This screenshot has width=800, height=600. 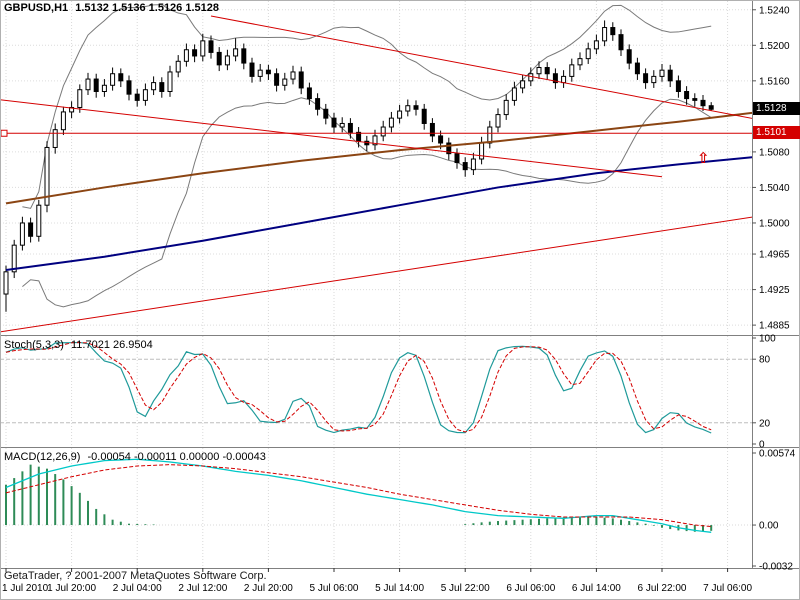 What do you see at coordinates (774, 188) in the screenshot?
I see `svg-text: 1.5040` at bounding box center [774, 188].